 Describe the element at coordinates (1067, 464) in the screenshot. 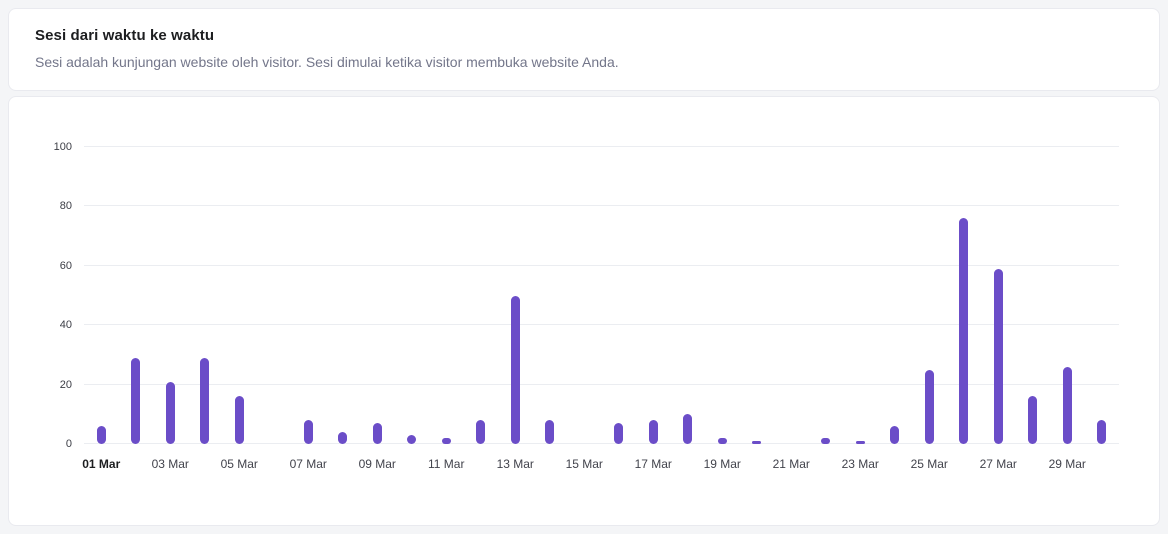

I see `x-axis-tick-label: 29 Mar` at that location.